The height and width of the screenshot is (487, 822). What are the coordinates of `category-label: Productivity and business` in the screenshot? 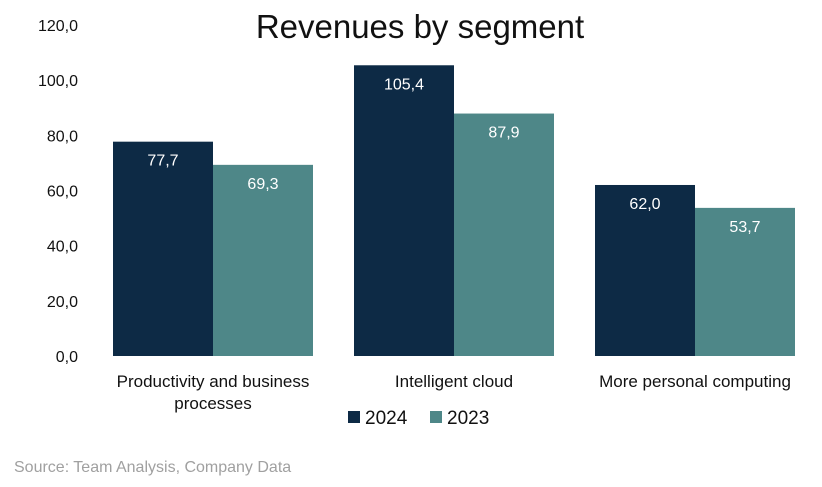 It's located at (213, 381).